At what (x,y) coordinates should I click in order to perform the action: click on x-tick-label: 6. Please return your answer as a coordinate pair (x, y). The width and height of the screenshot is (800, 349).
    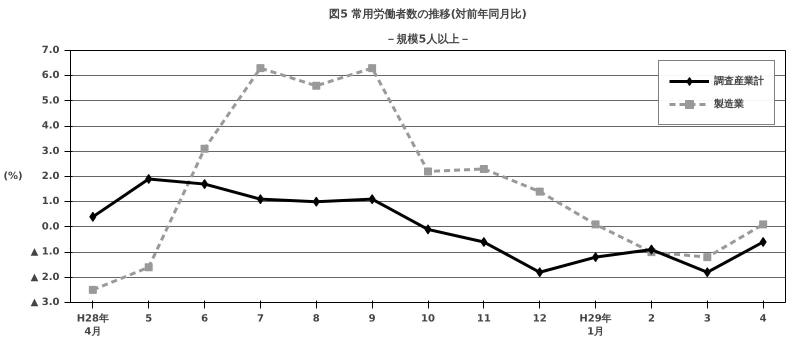
    Looking at the image, I should click on (204, 319).